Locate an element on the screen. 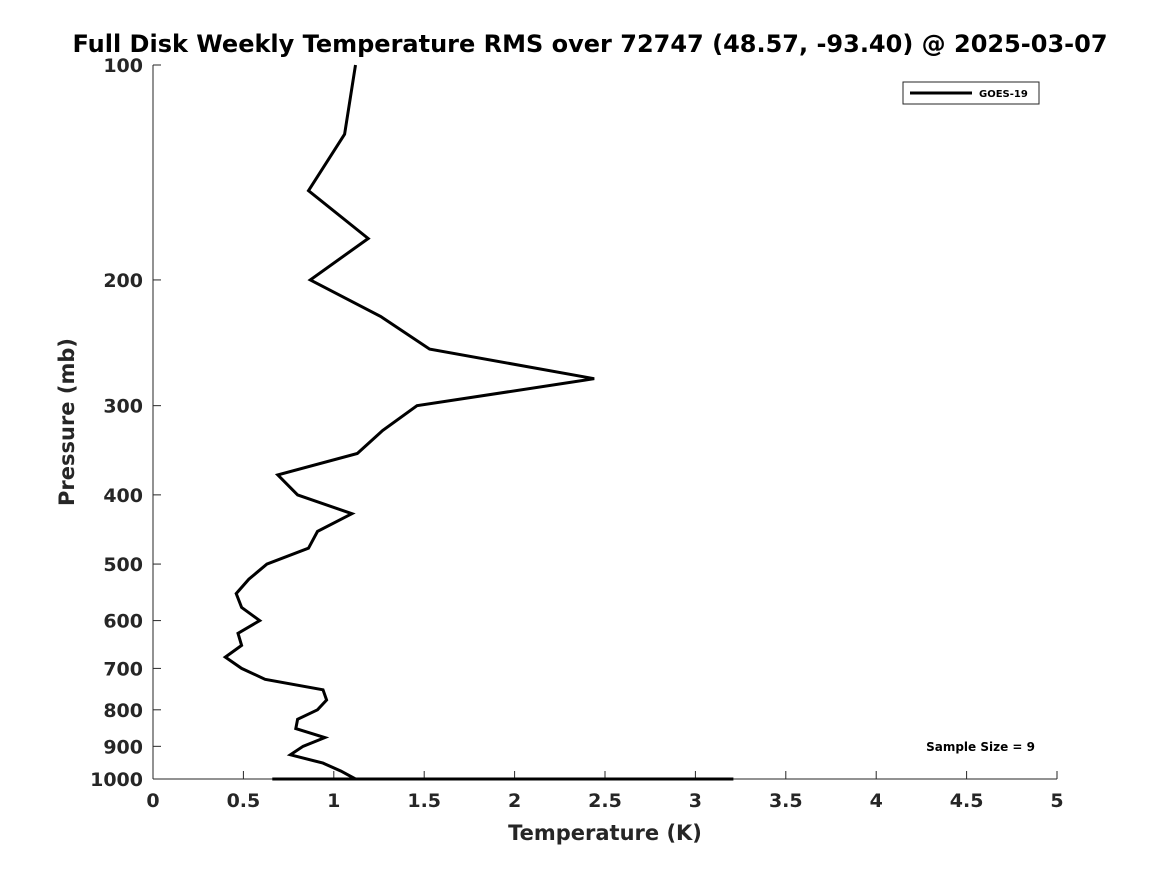 This screenshot has width=1167, height=875. legend: GOES-19 is located at coordinates (971, 93).